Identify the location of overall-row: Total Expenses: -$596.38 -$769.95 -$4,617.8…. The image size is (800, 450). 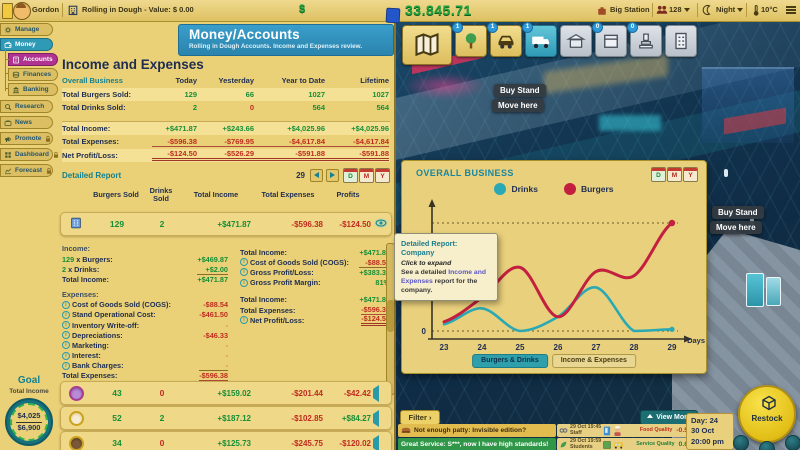
(226, 142).